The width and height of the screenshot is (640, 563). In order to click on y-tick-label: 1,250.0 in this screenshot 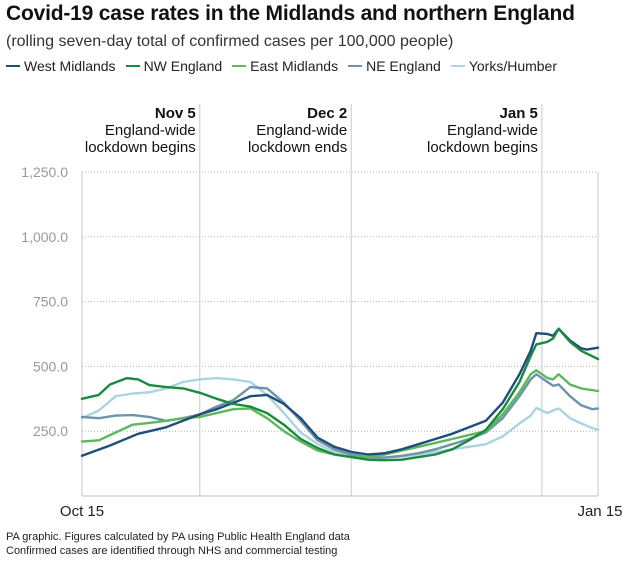, I will do `click(44, 172)`.